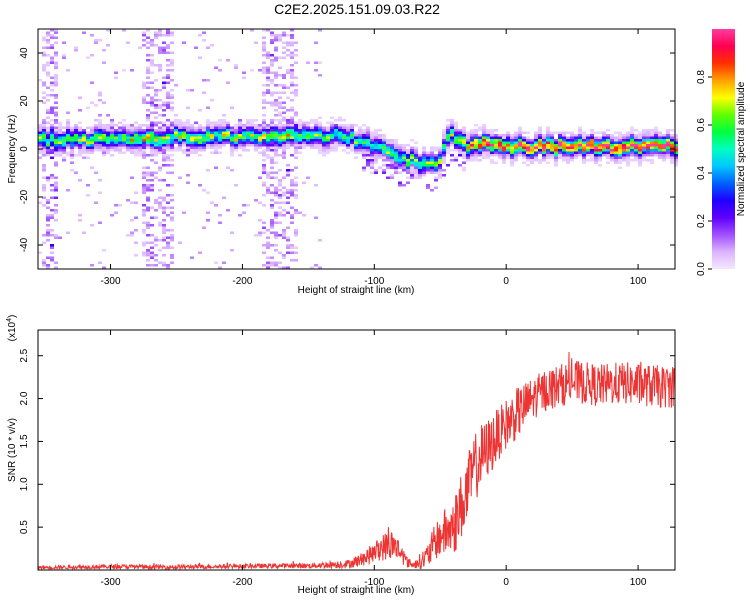 The image size is (750, 600). I want to click on x-tick-label: -200, so click(242, 281).